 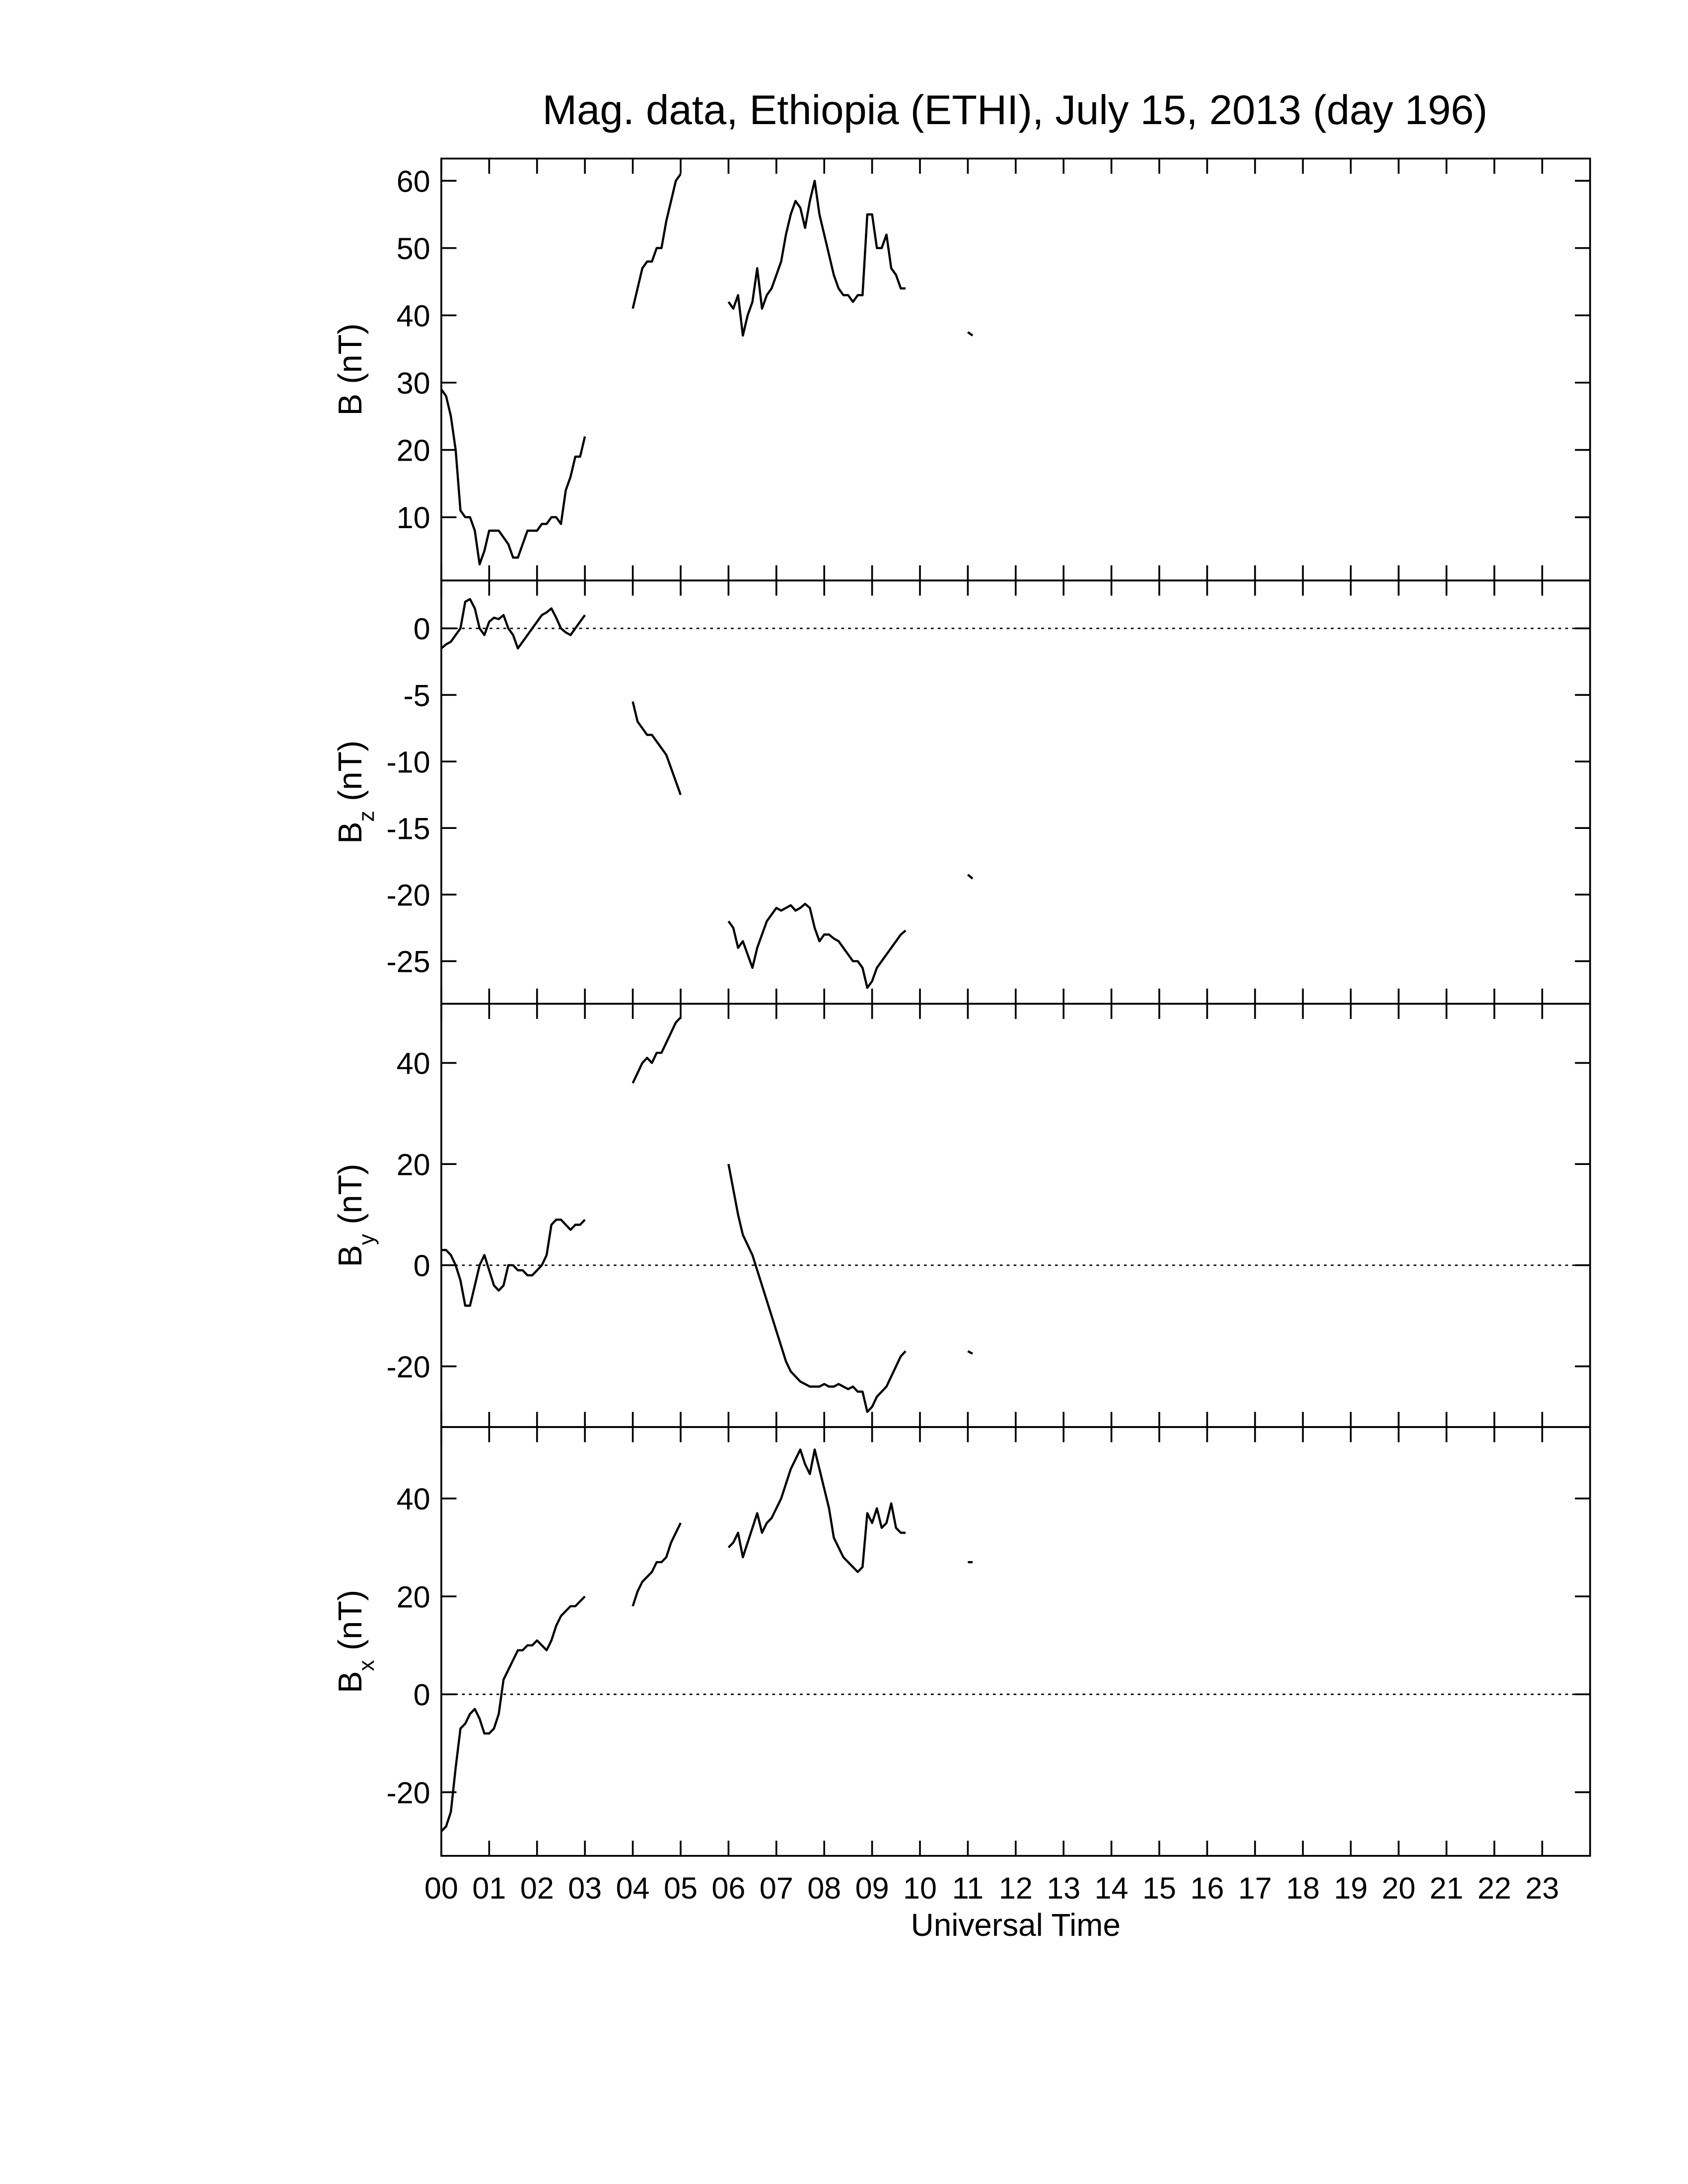 I want to click on y-label-subscript: y, so click(x=366, y=1239).